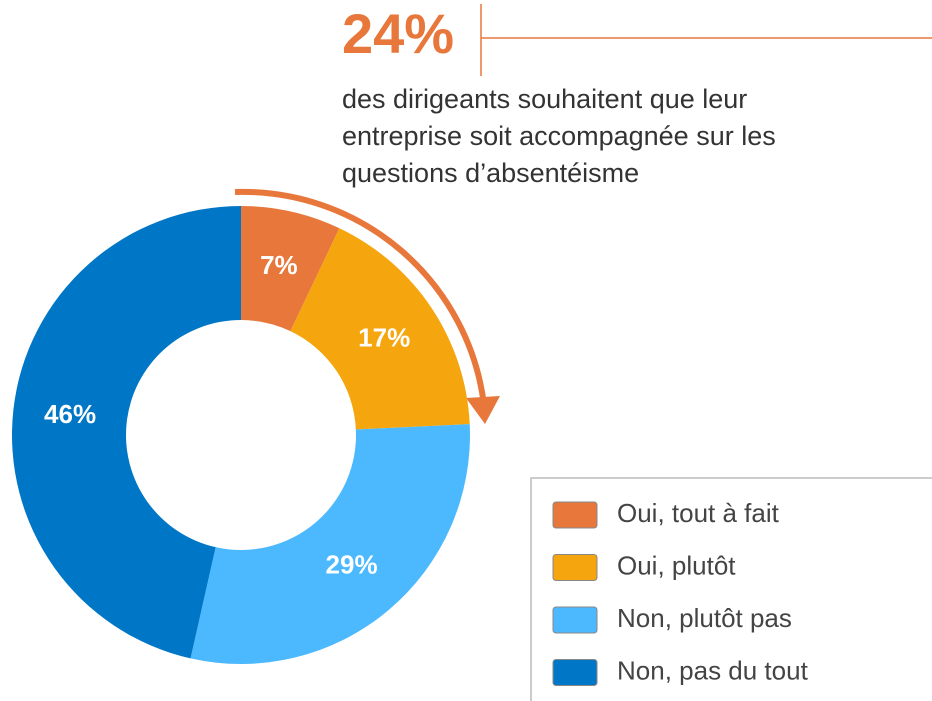  What do you see at coordinates (483, 410) in the screenshot?
I see `arrow-head` at bounding box center [483, 410].